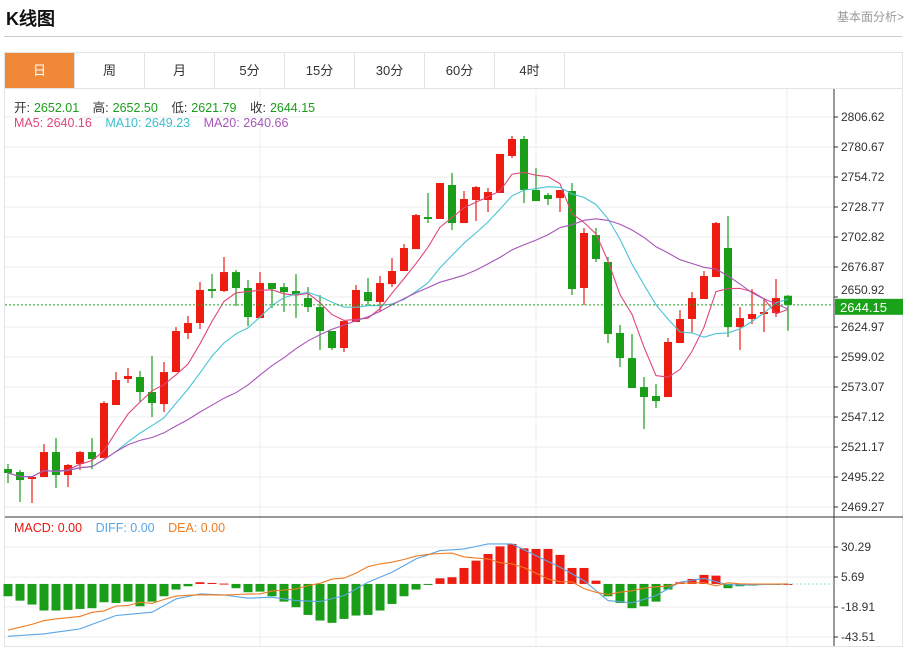  I want to click on macd-tick-label: -43.51, so click(858, 637).